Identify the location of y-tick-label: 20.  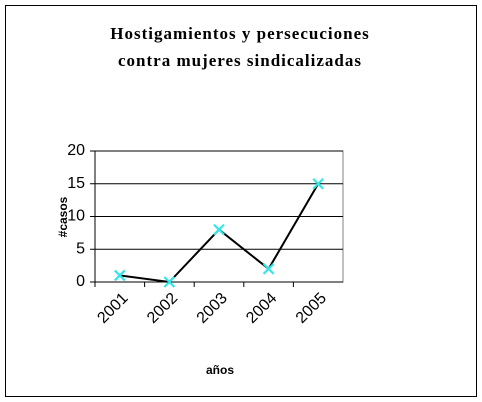
(76, 150).